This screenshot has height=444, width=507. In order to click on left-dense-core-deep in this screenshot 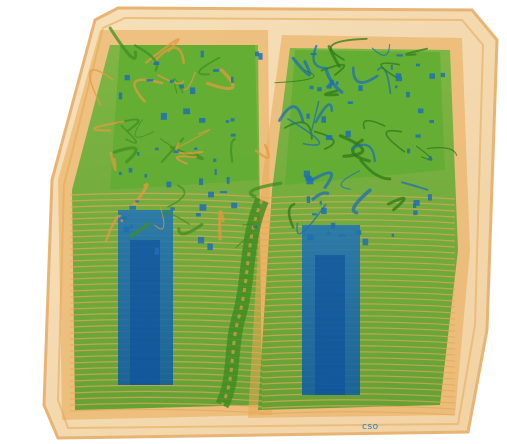, I will do `click(145, 312)`.